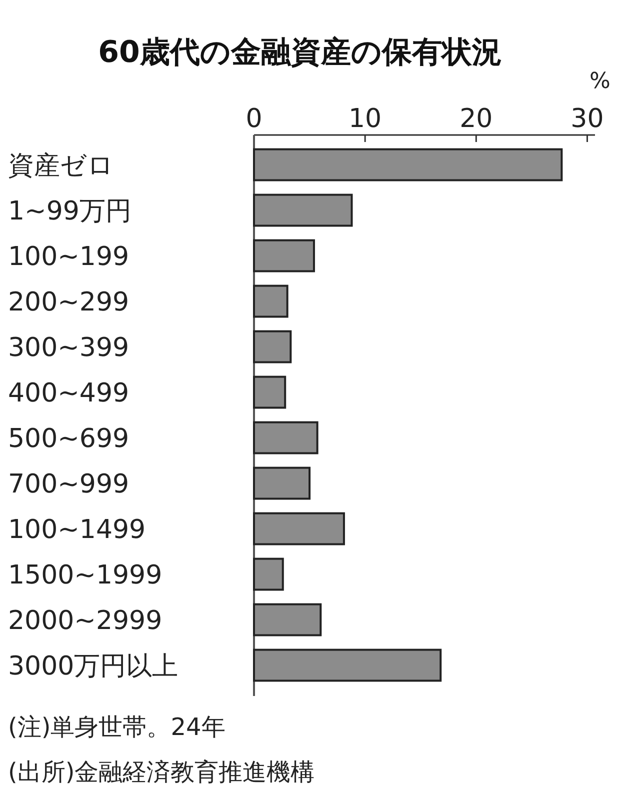  What do you see at coordinates (69, 484) in the screenshot?
I see `y-tick-label: 700~999` at bounding box center [69, 484].